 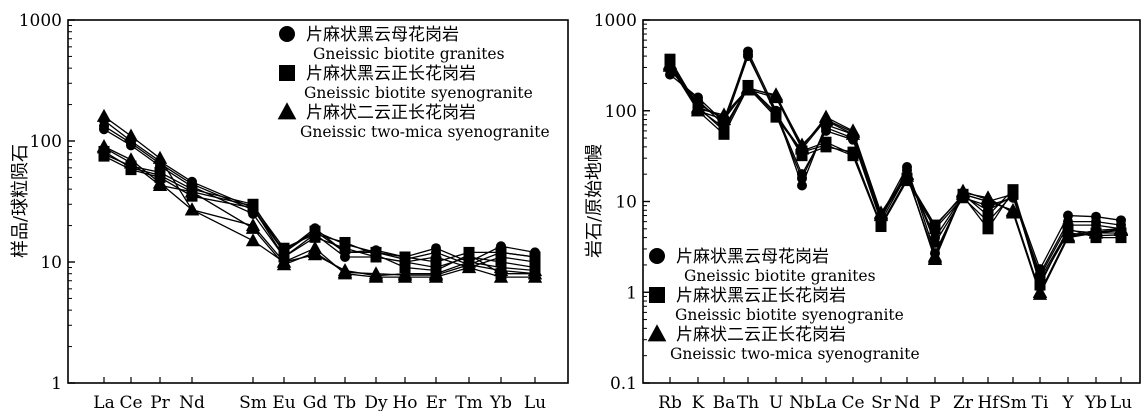 I want to click on y-tick-label: 0.1, so click(x=623, y=384).